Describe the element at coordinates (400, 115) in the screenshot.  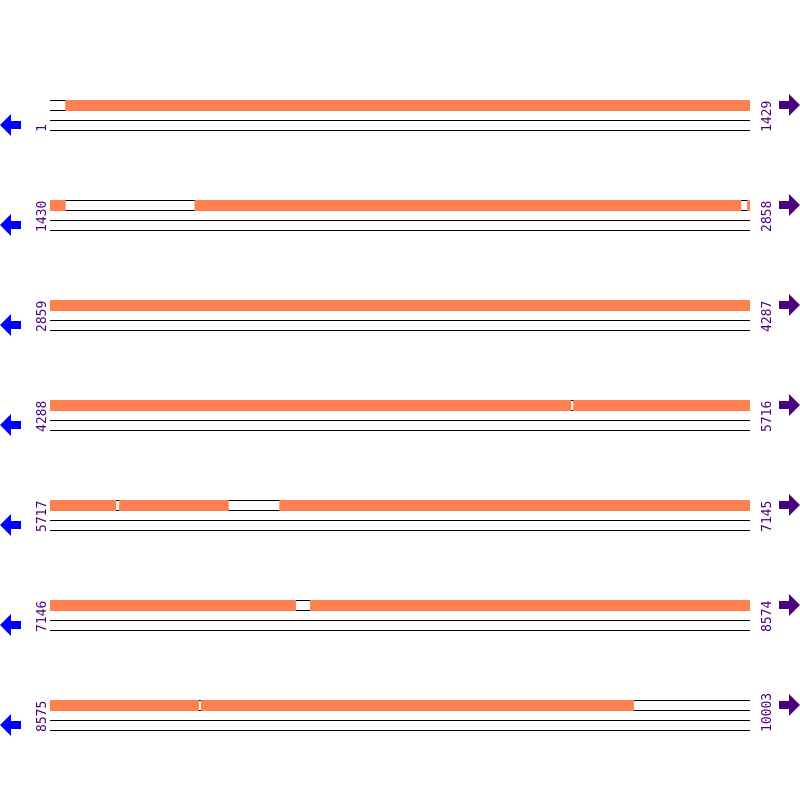
I see `sequence-row: 1 1429` at that location.